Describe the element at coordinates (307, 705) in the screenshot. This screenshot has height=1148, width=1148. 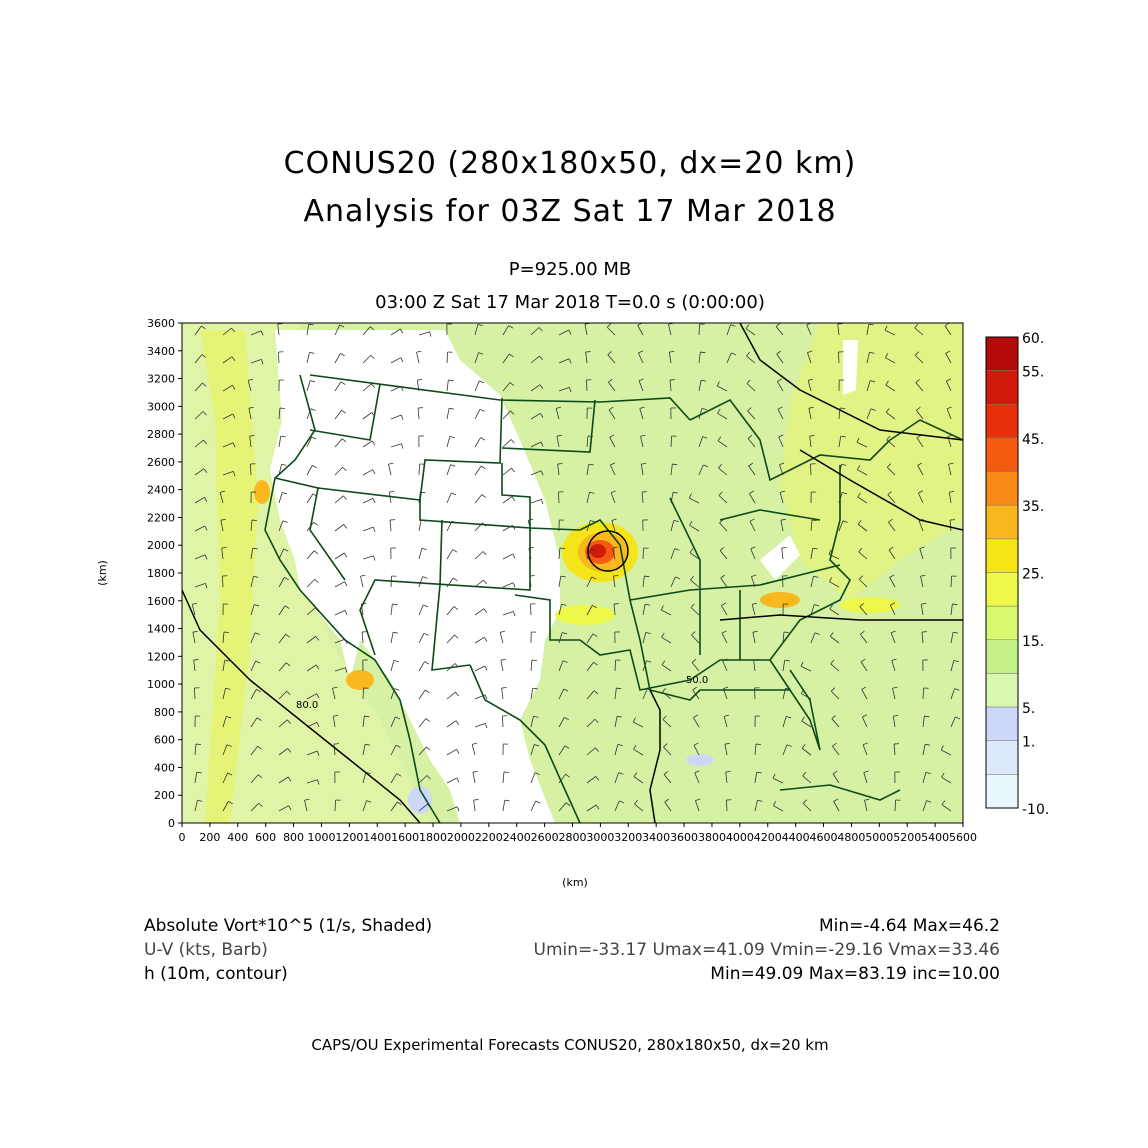
I see `contour-label-80: 80.0` at that location.